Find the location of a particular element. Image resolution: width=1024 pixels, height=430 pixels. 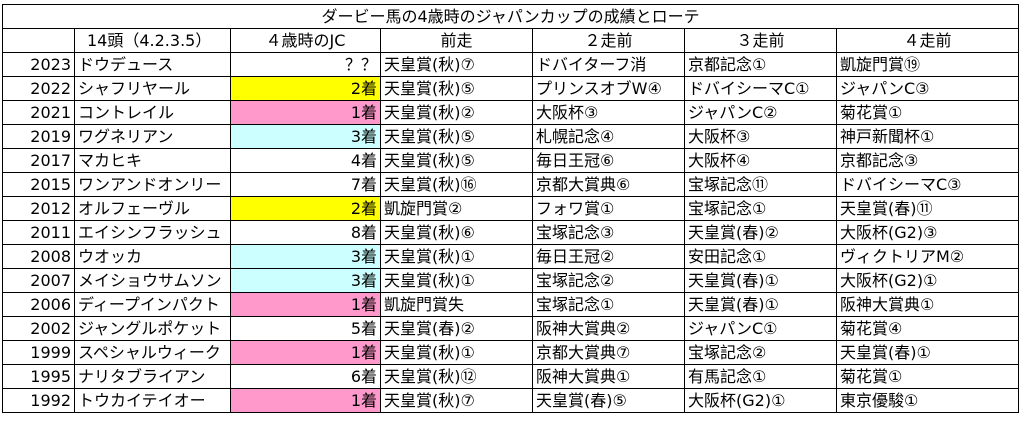

prev1-cell: 天皇賞(秋)⑤ is located at coordinates (456, 136).